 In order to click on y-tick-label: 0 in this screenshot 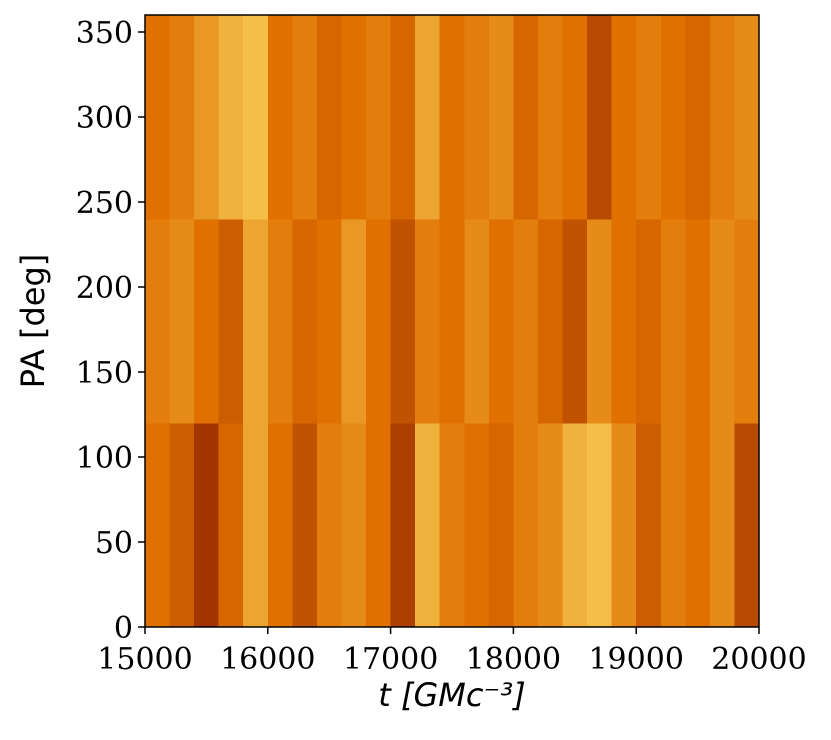, I will do `click(123, 628)`.